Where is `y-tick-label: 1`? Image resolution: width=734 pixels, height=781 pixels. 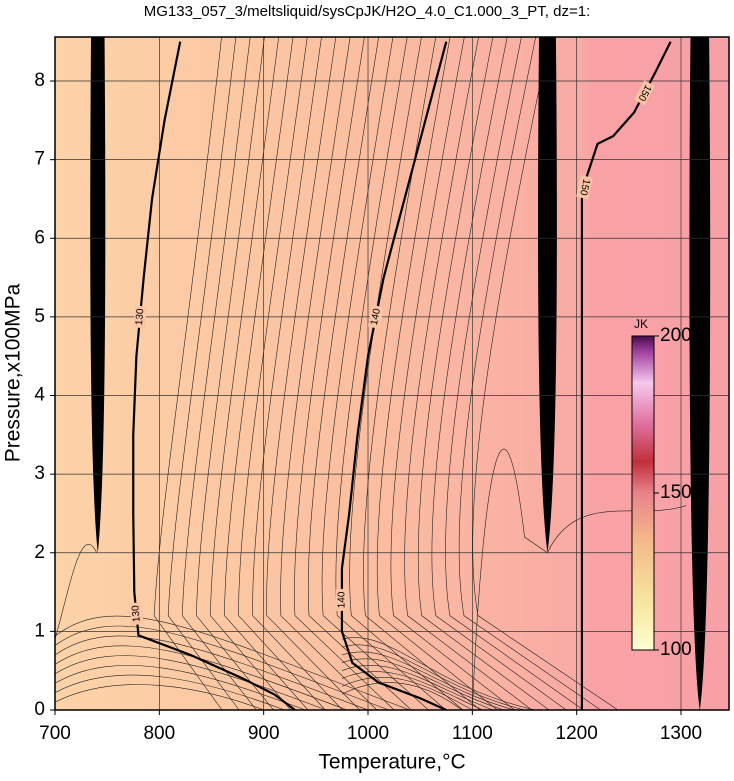 y-tick-label: 1 is located at coordinates (39, 630).